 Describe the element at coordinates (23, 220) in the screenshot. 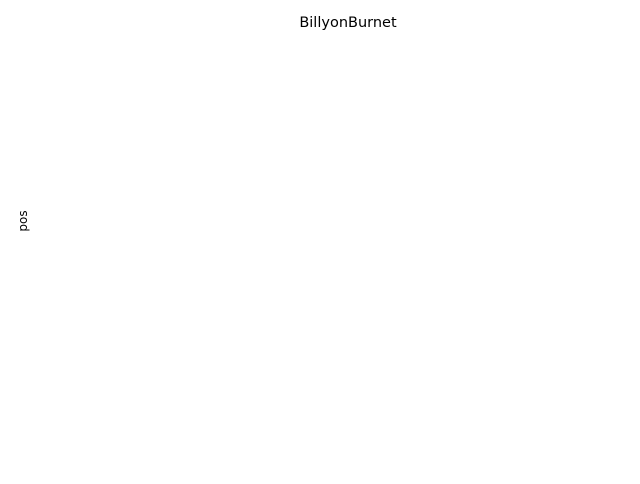

I see `y-axis-label: pos` at that location.